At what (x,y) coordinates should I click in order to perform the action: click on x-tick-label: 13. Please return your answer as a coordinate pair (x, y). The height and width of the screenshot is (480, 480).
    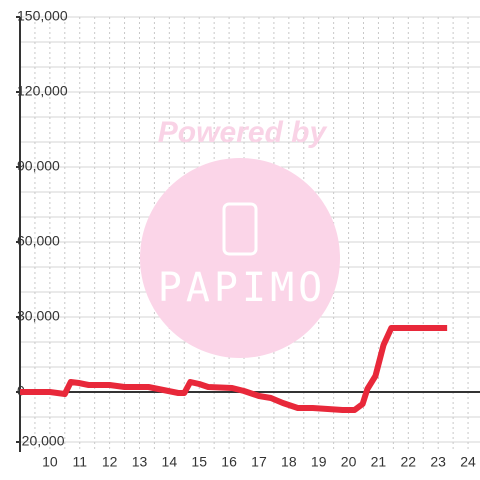
    Looking at the image, I should click on (140, 462).